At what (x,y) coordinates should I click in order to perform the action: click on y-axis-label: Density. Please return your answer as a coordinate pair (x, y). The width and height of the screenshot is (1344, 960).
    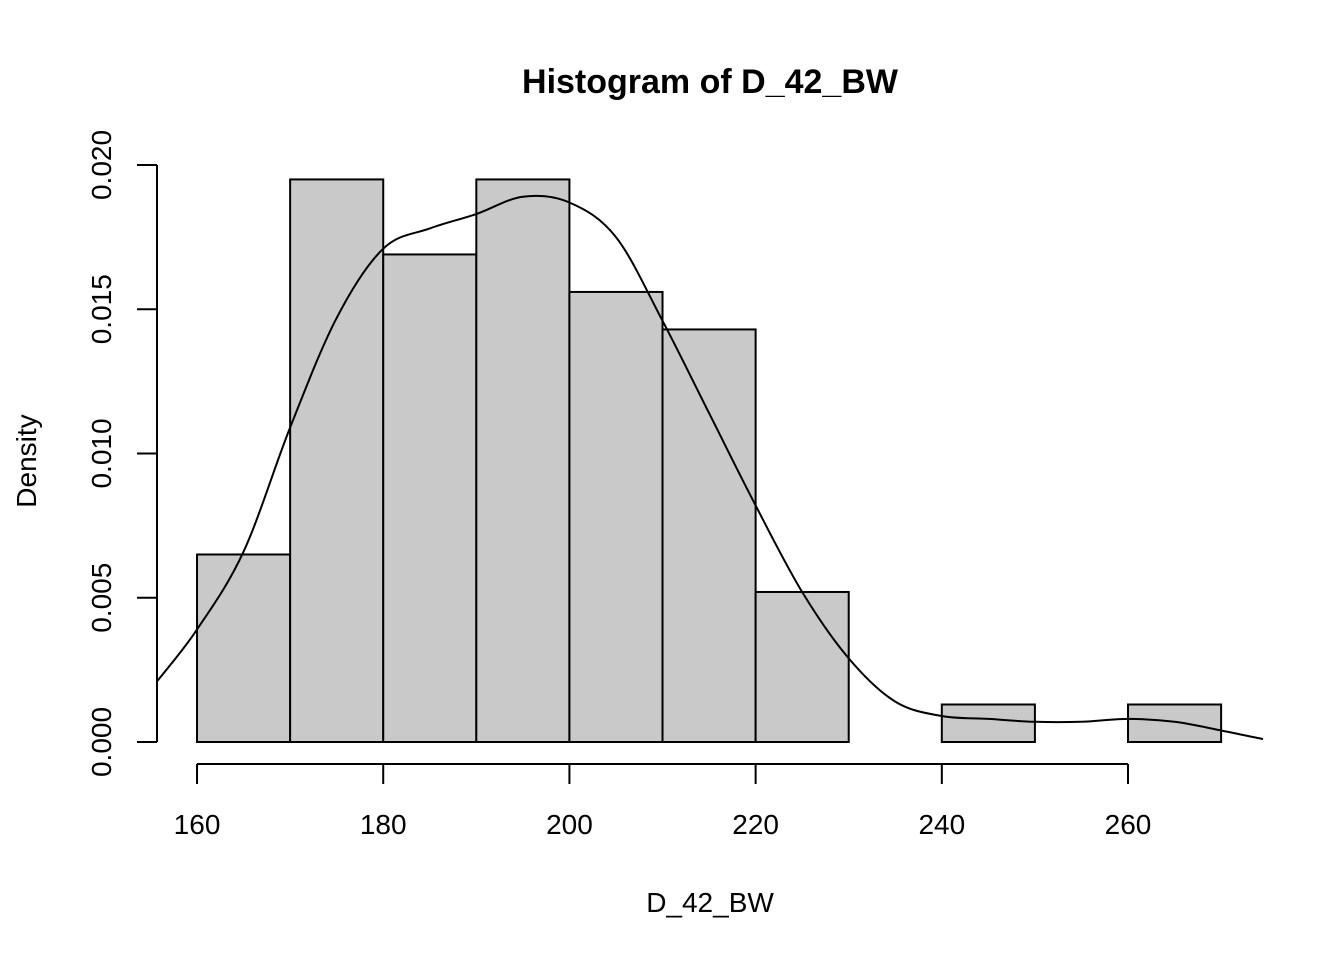
    Looking at the image, I should click on (26, 460).